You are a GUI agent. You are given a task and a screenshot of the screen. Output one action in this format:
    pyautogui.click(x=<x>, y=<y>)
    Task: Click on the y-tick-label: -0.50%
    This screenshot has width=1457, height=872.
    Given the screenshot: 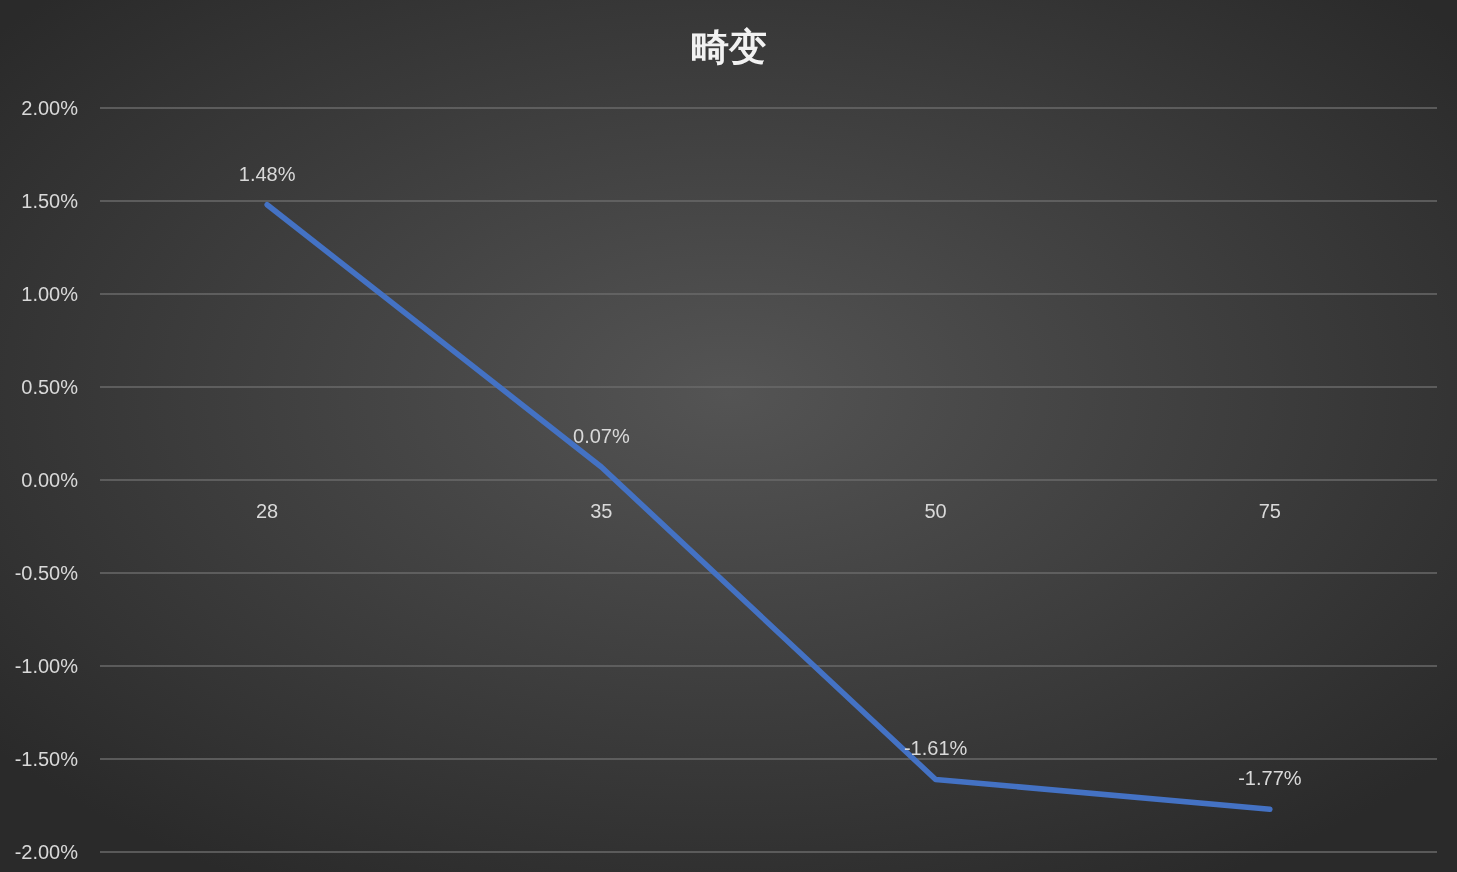 What is the action you would take?
    pyautogui.click(x=46, y=573)
    